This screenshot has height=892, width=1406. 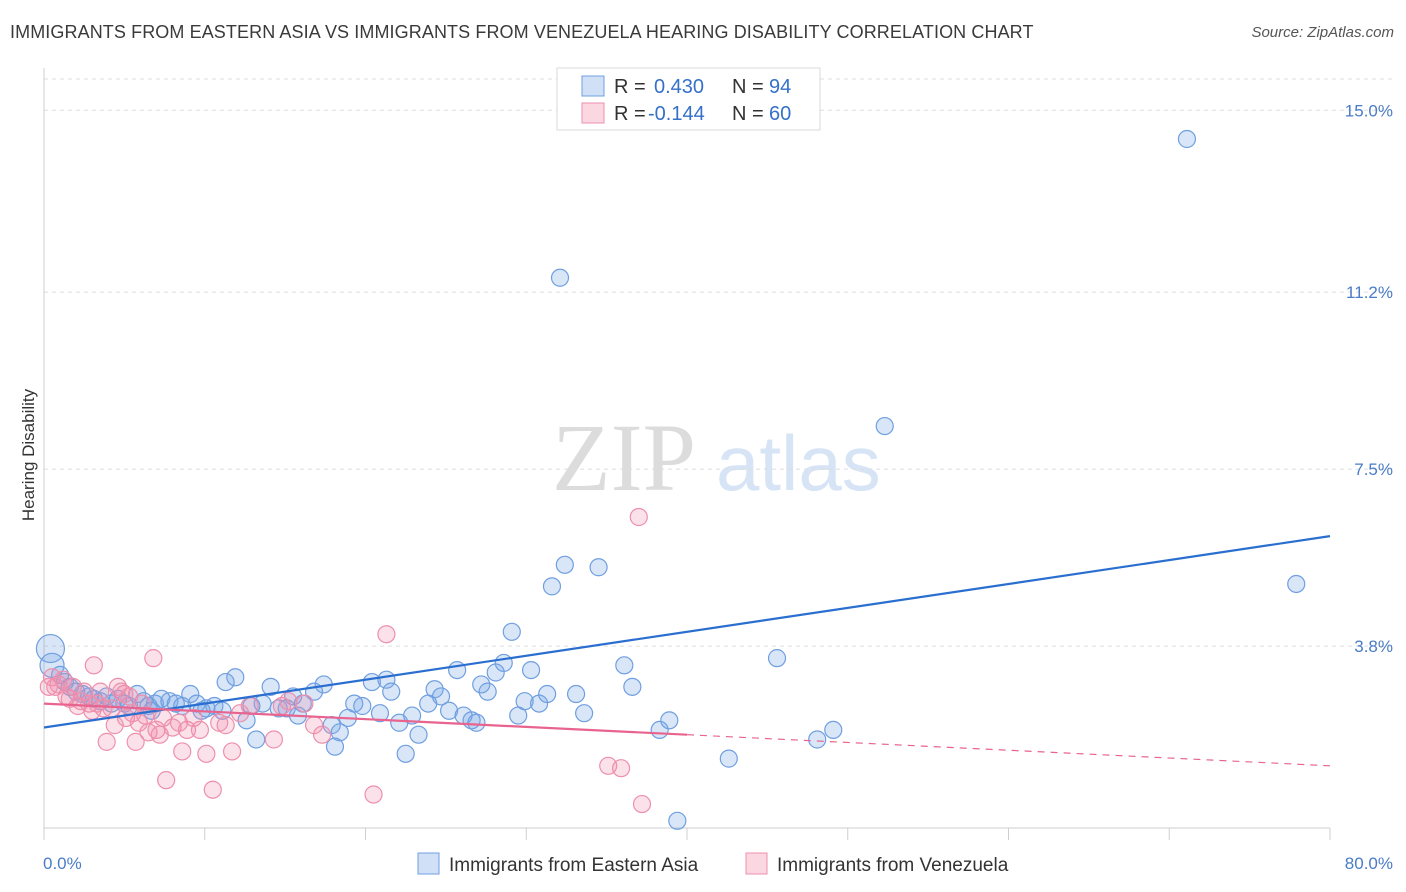 I want to click on legend-n-label-blue: N =, so click(x=748, y=87).